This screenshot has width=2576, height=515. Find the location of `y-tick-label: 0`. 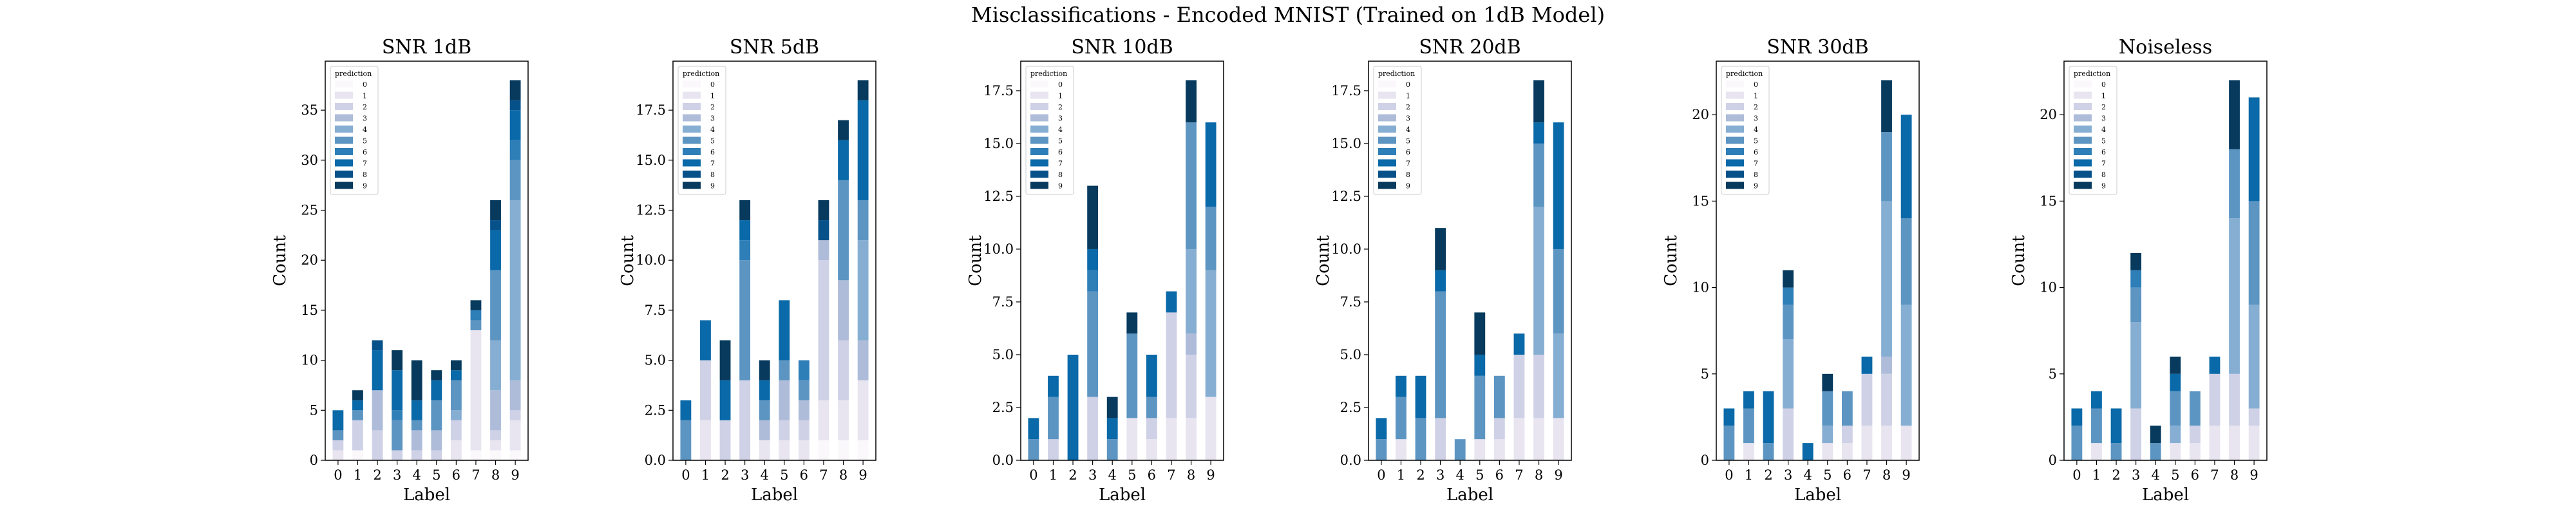

y-tick-label: 0 is located at coordinates (314, 460).